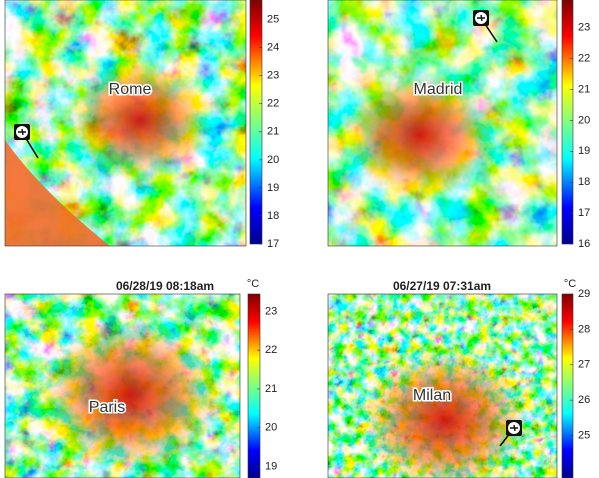  What do you see at coordinates (107, 407) in the screenshot?
I see `city-label: Paris` at bounding box center [107, 407].